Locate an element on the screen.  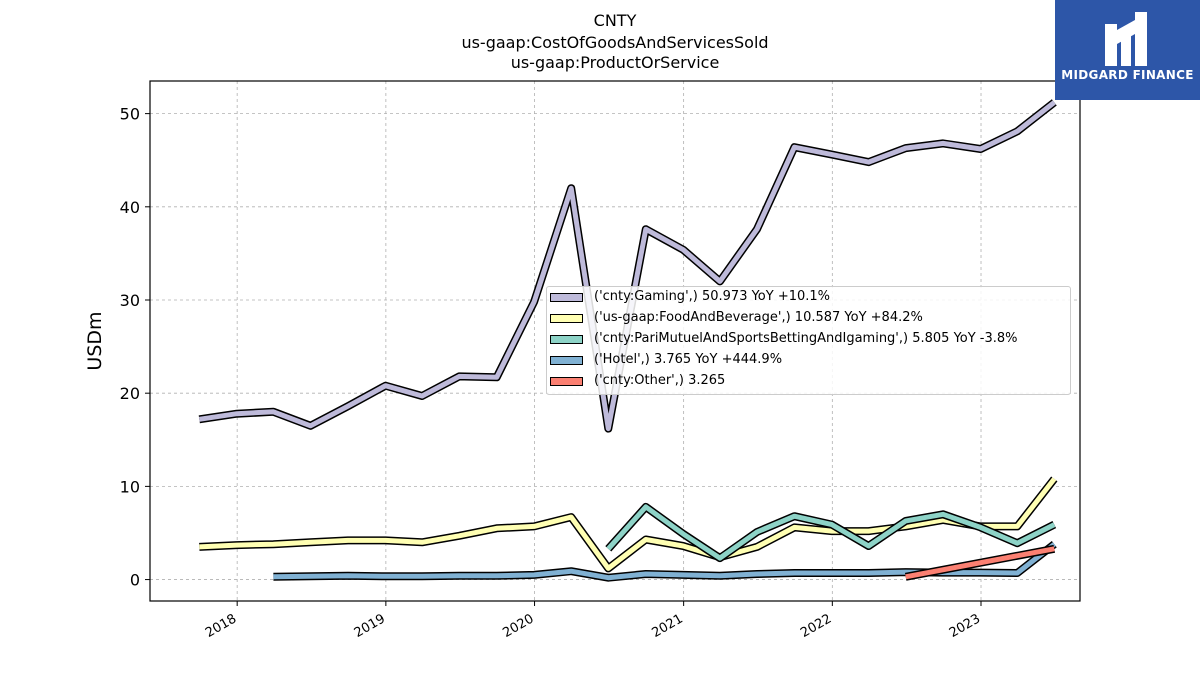
x-tick-label: 2023 is located at coordinates (965, 626).